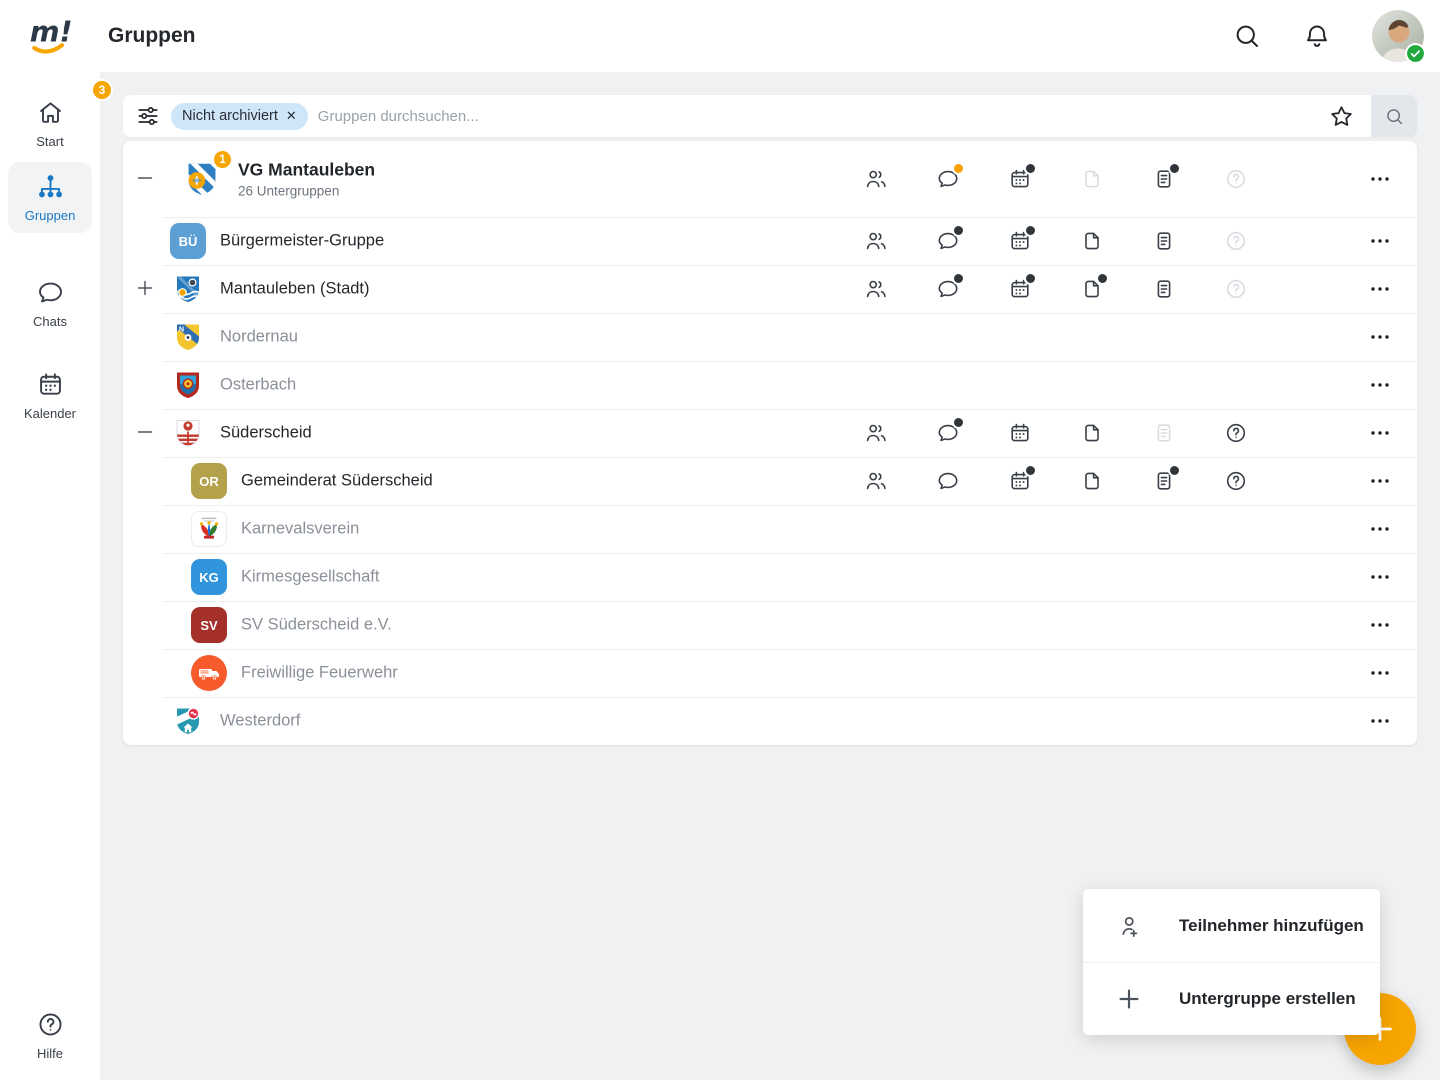  Describe the element at coordinates (260, 720) in the screenshot. I see `group-name: Westerdorf` at that location.